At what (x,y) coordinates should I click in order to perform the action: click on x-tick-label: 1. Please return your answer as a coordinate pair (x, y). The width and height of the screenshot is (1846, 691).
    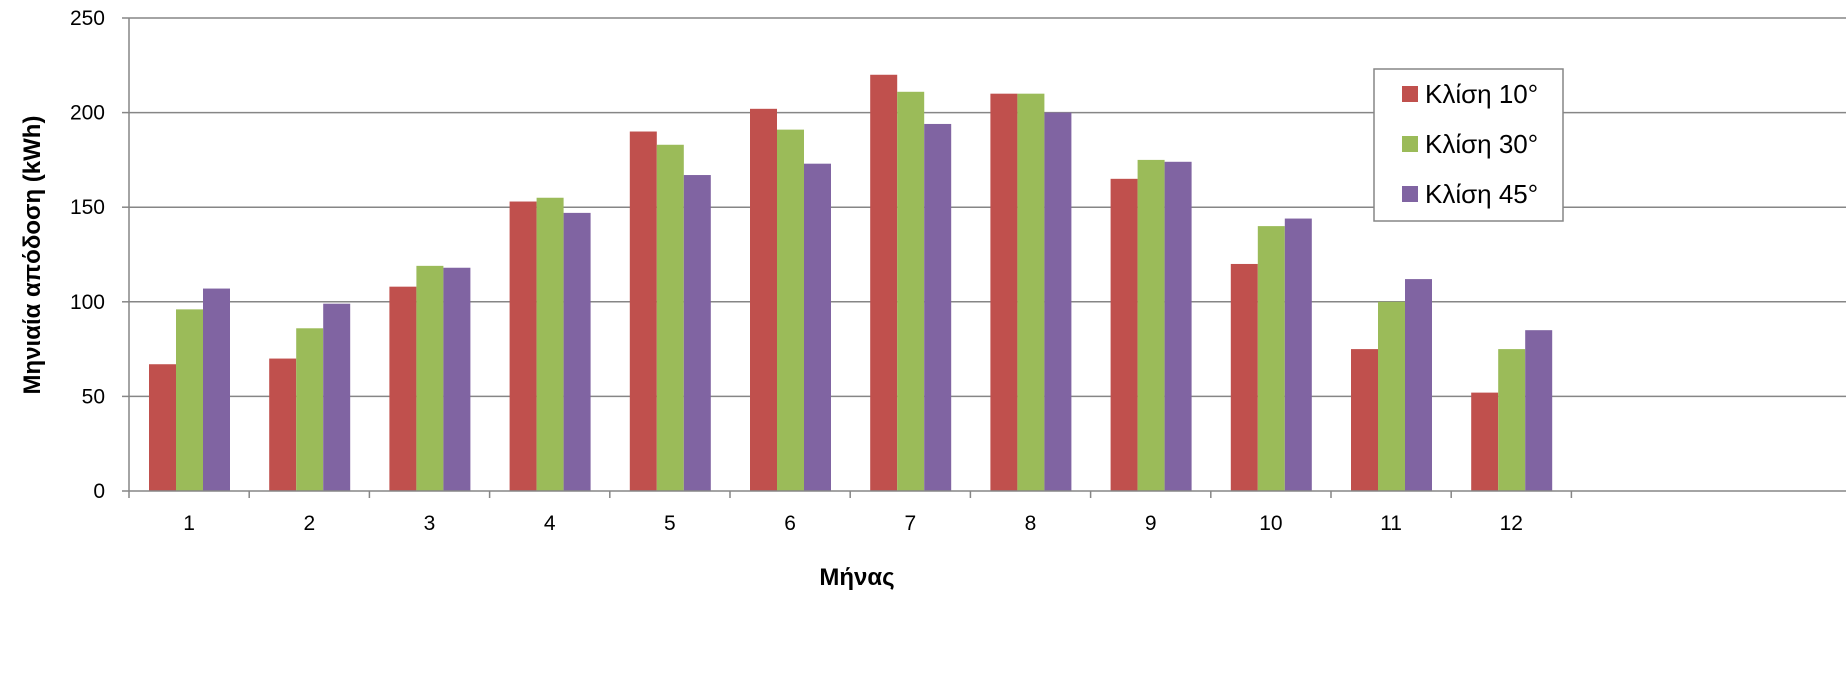
    Looking at the image, I should click on (189, 523).